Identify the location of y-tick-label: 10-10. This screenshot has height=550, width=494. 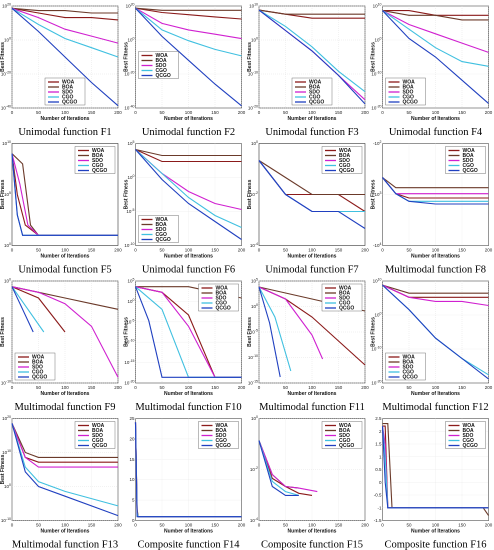
(376, 74).